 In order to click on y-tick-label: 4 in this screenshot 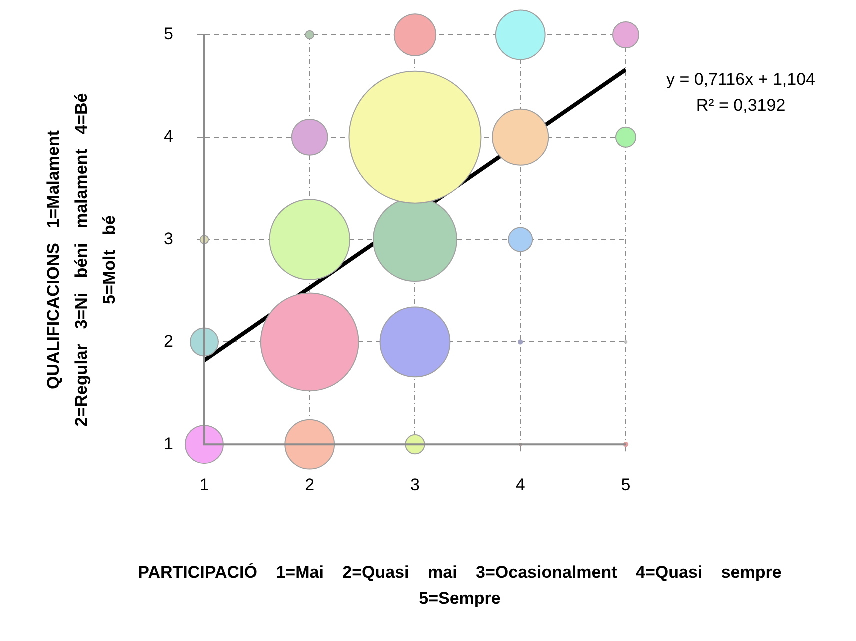, I will do `click(169, 136)`.